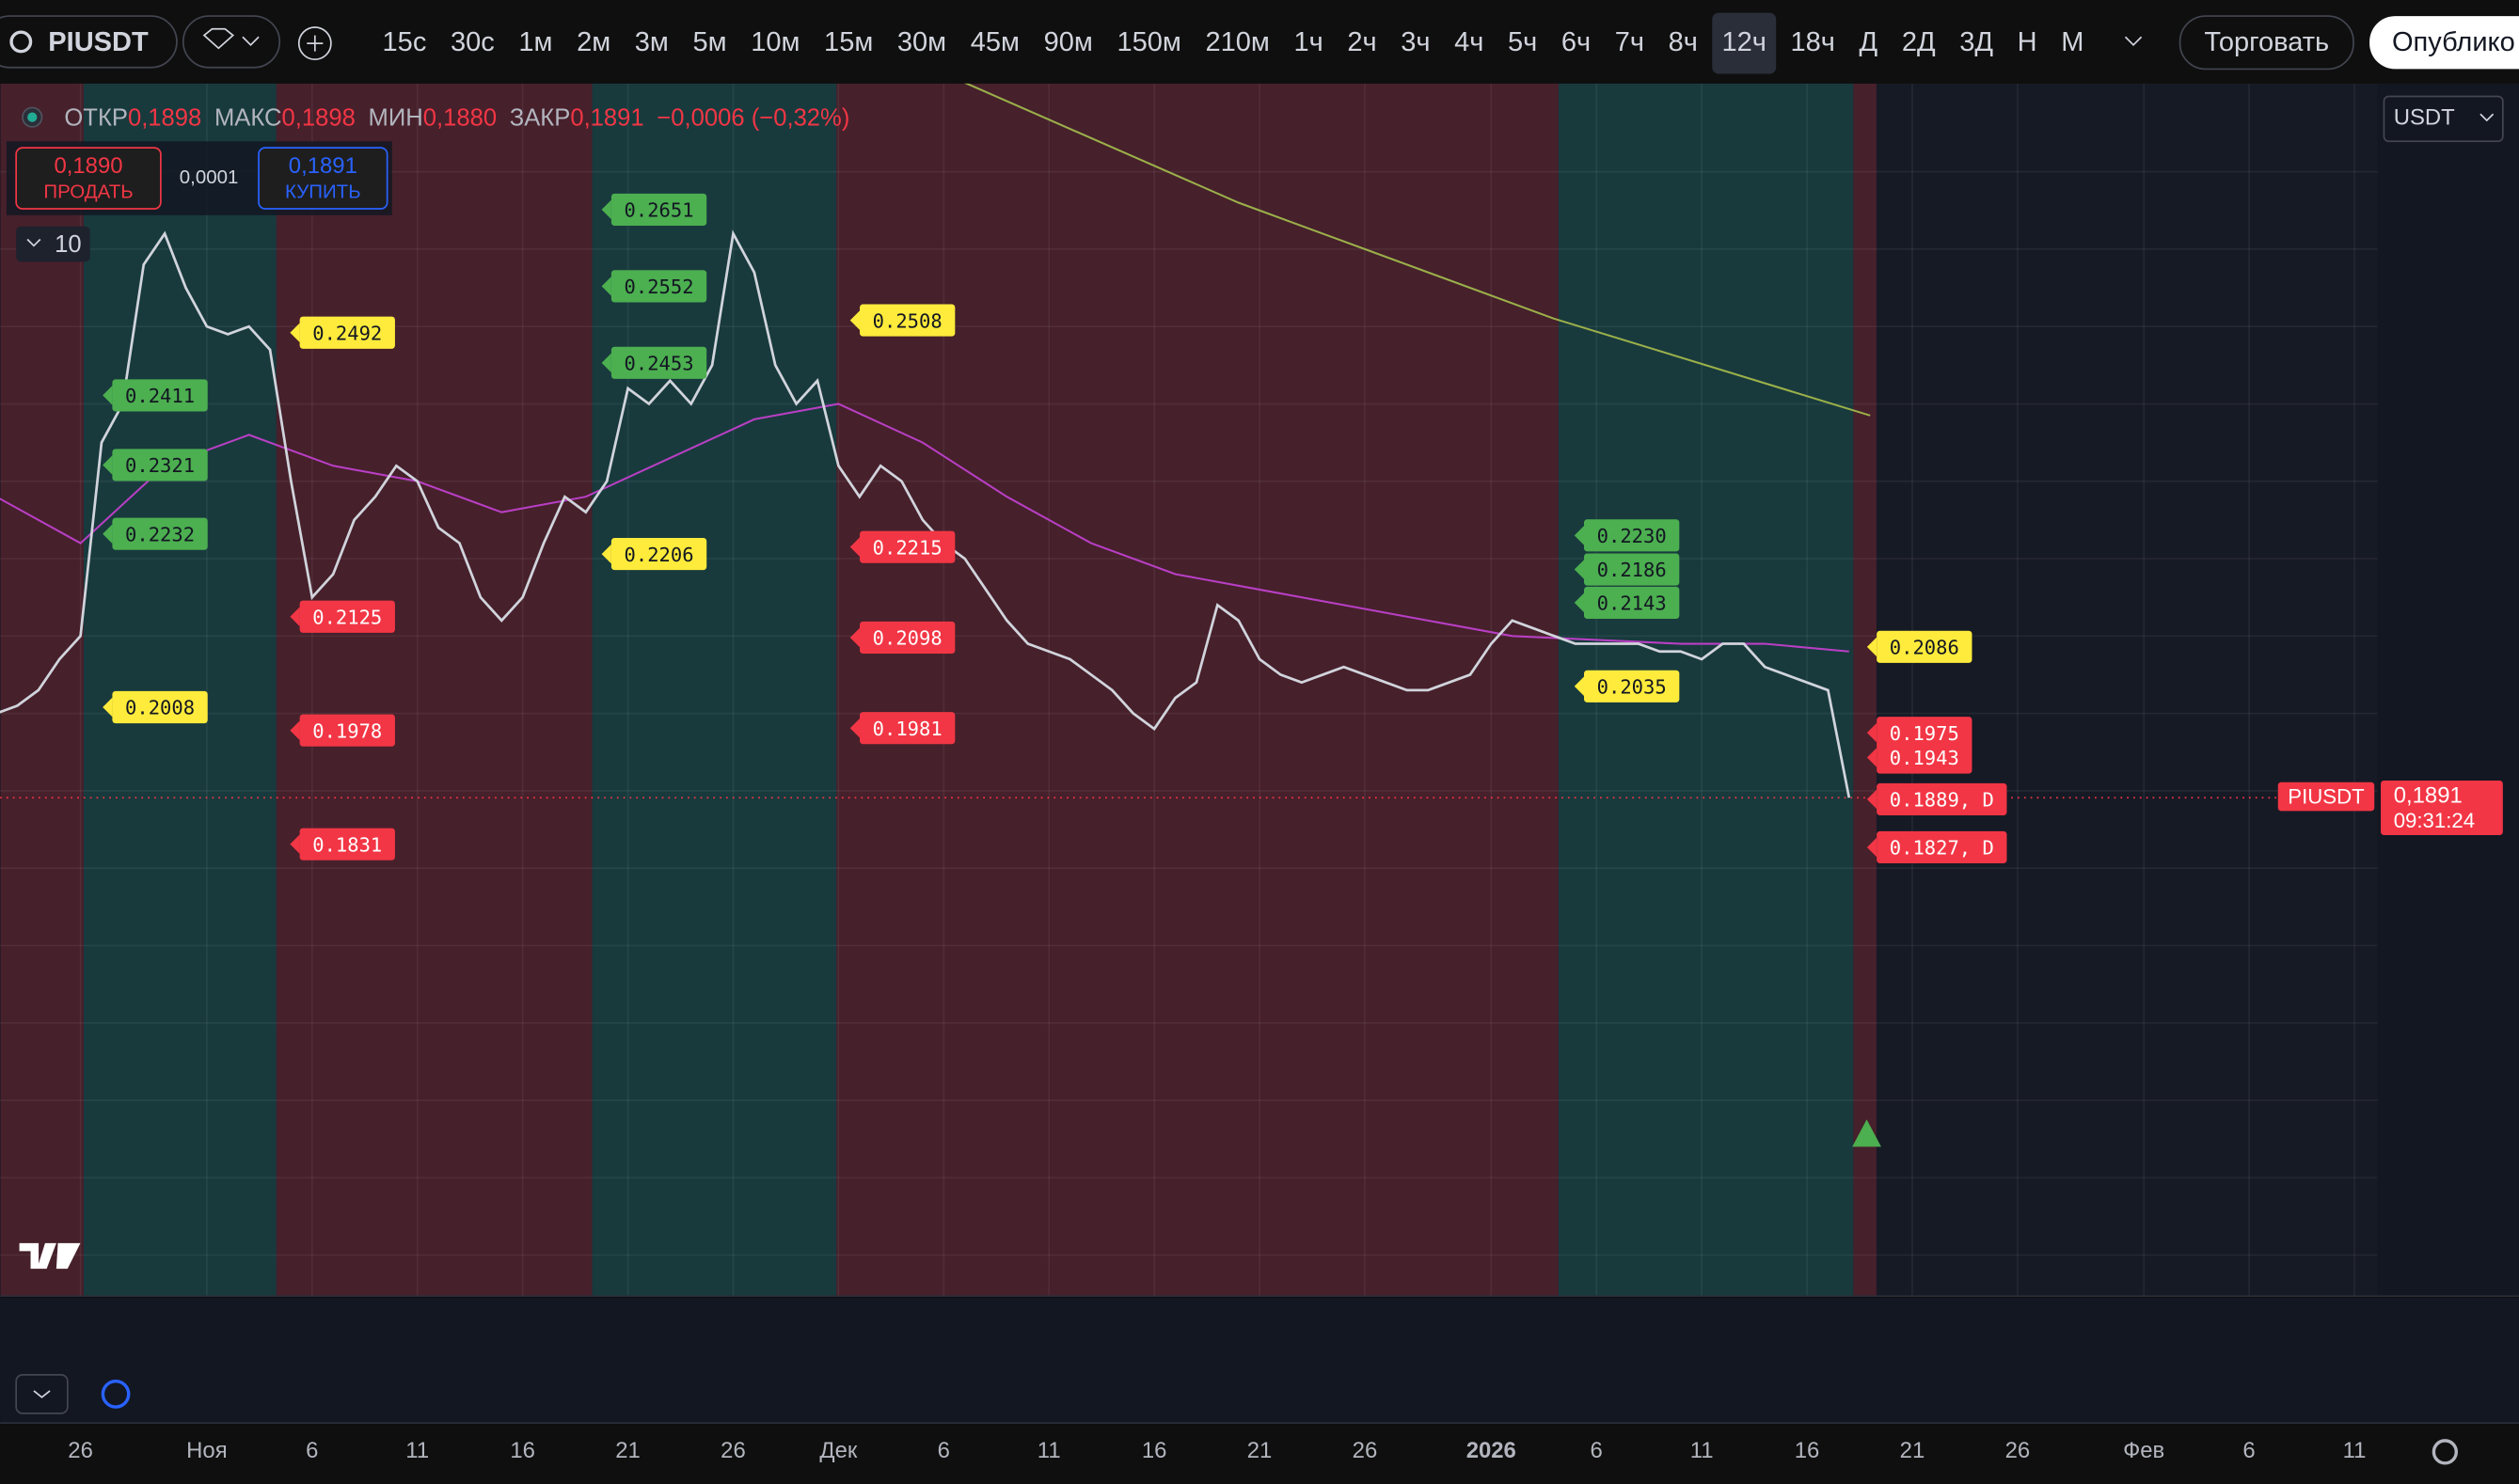 The width and height of the screenshot is (2519, 1484). I want to click on interval: 4ч, so click(1468, 42).